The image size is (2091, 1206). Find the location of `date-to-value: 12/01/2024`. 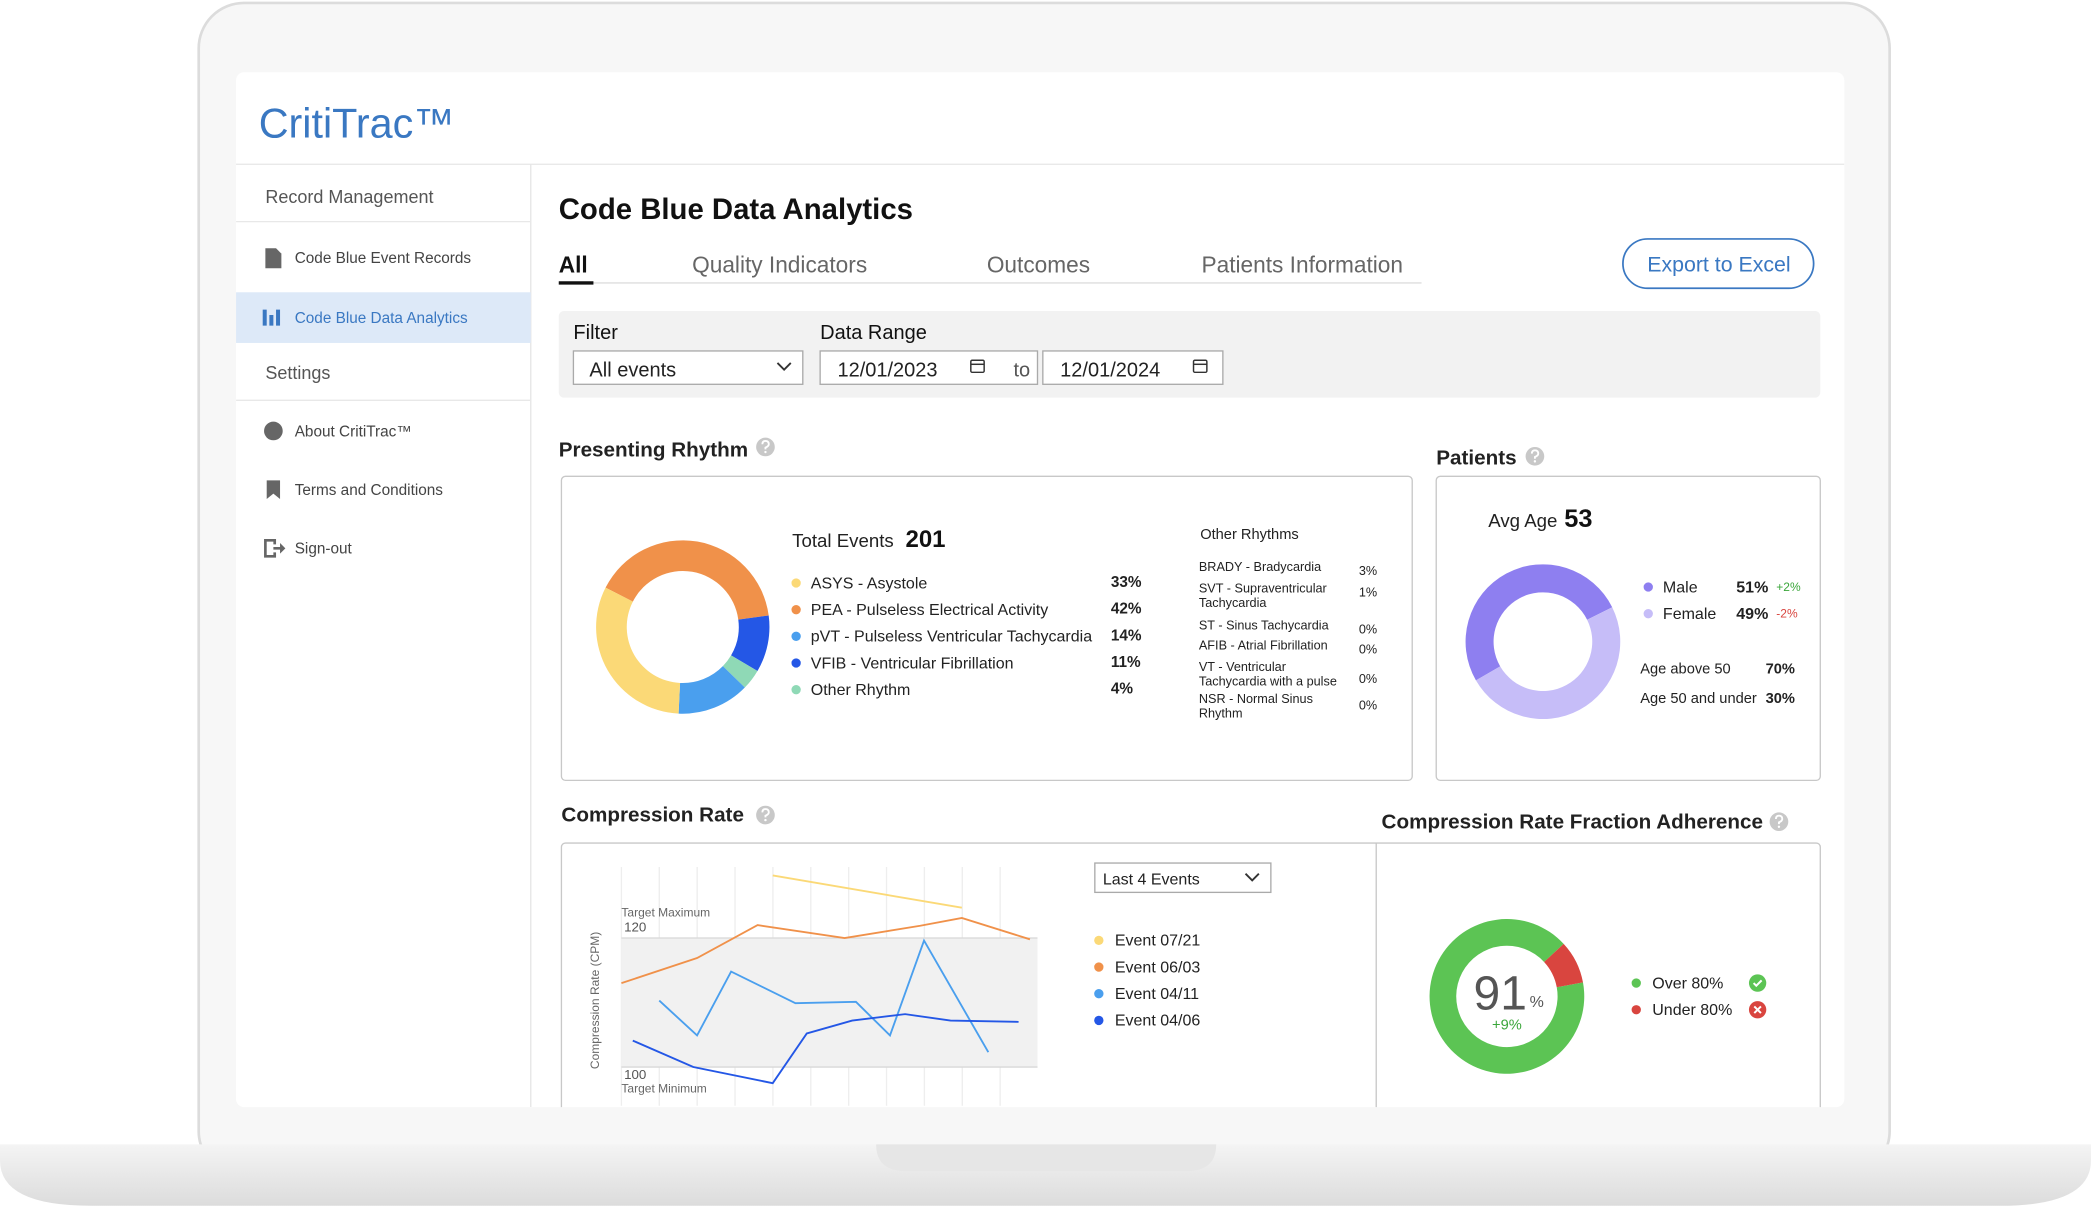

date-to-value: 12/01/2024 is located at coordinates (1110, 370).